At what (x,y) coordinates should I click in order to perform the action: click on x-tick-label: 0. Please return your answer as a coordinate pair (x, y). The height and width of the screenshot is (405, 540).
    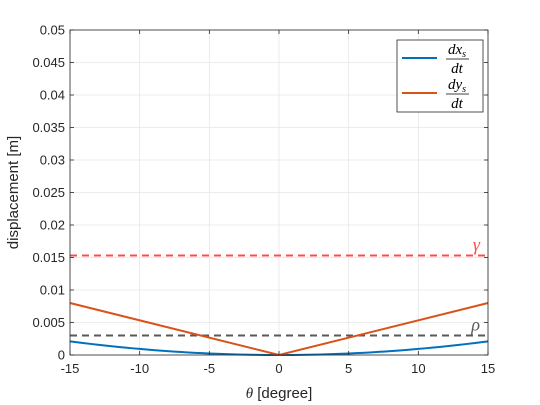
    Looking at the image, I should click on (278, 368).